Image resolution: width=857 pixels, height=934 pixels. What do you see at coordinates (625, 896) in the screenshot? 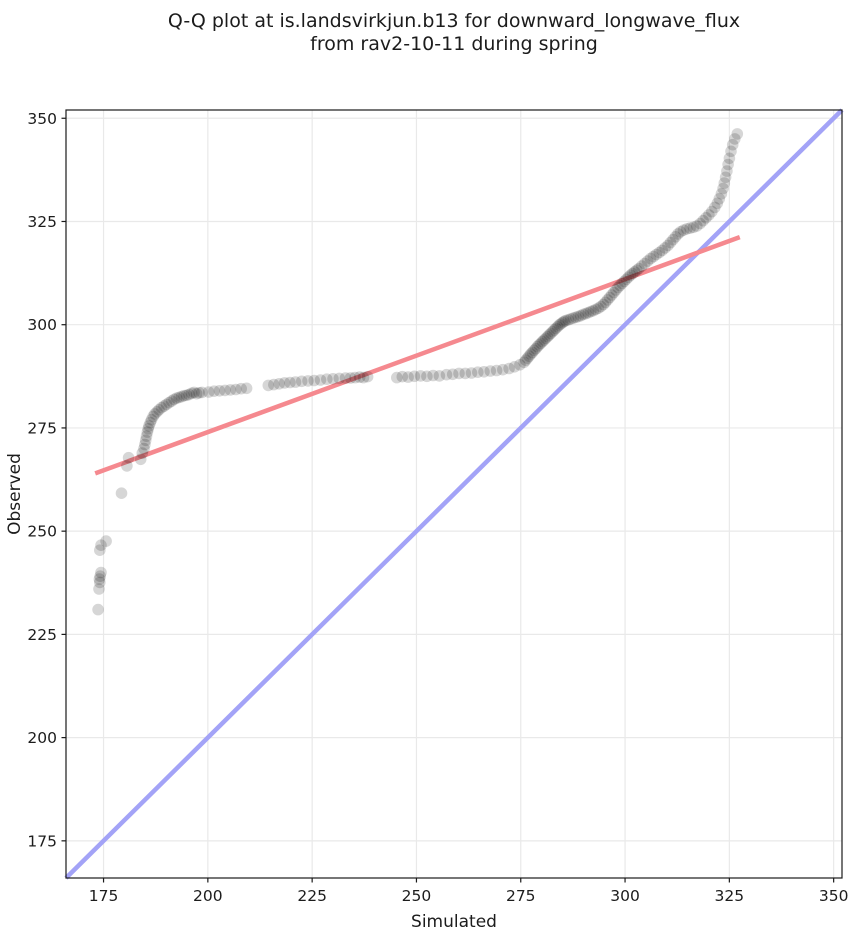
I see `x-tick-label: 300` at bounding box center [625, 896].